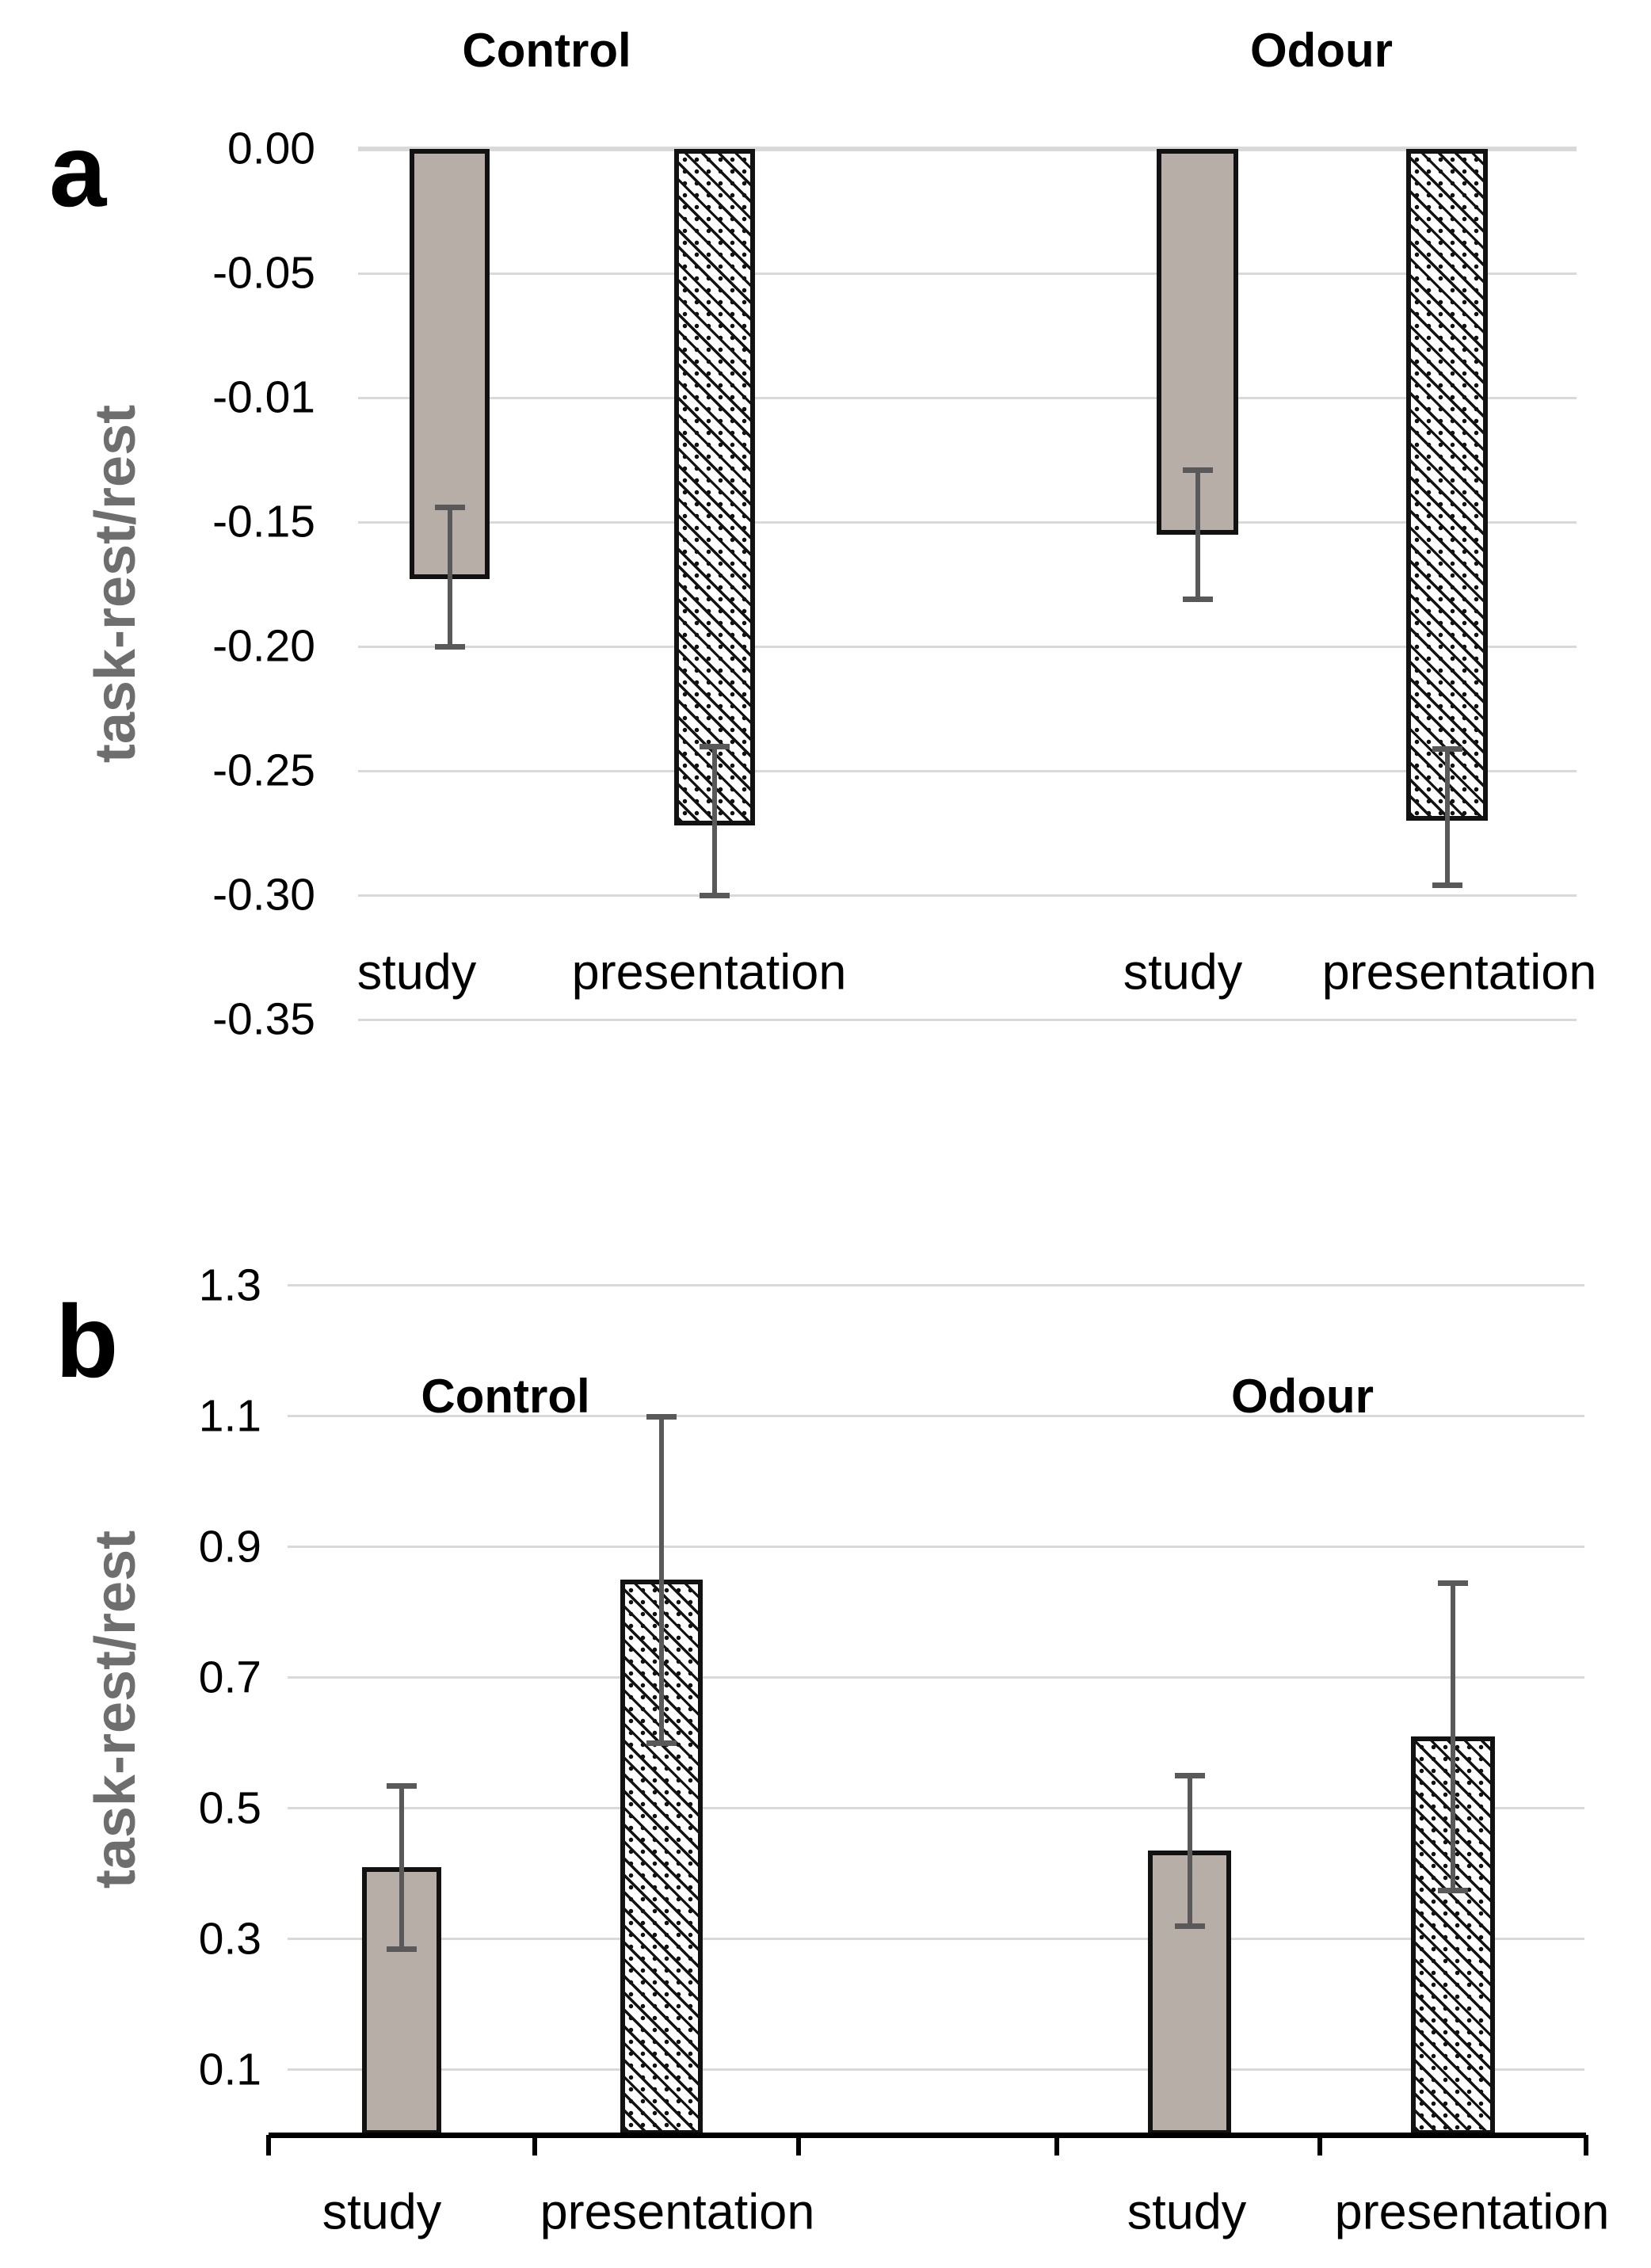  What do you see at coordinates (263, 770) in the screenshot?
I see `y-tick-label: -0.25` at bounding box center [263, 770].